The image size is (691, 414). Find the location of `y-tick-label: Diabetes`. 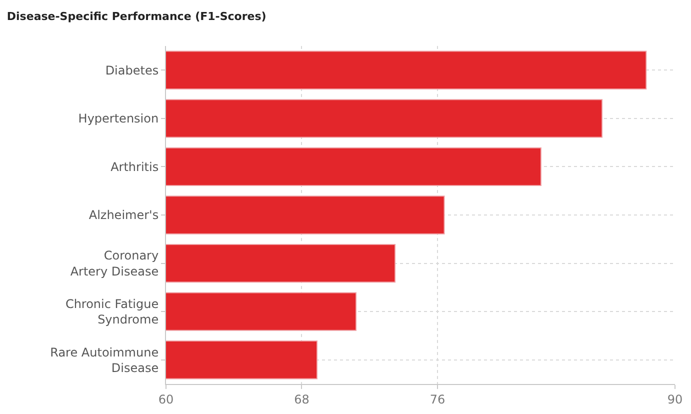

y-tick-label: Diabetes is located at coordinates (132, 70).